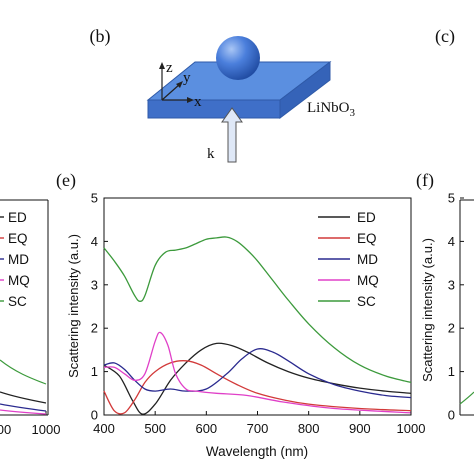 The height and width of the screenshot is (474, 474). What do you see at coordinates (190, 100) in the screenshot?
I see `axis-x-arrowhead` at bounding box center [190, 100].